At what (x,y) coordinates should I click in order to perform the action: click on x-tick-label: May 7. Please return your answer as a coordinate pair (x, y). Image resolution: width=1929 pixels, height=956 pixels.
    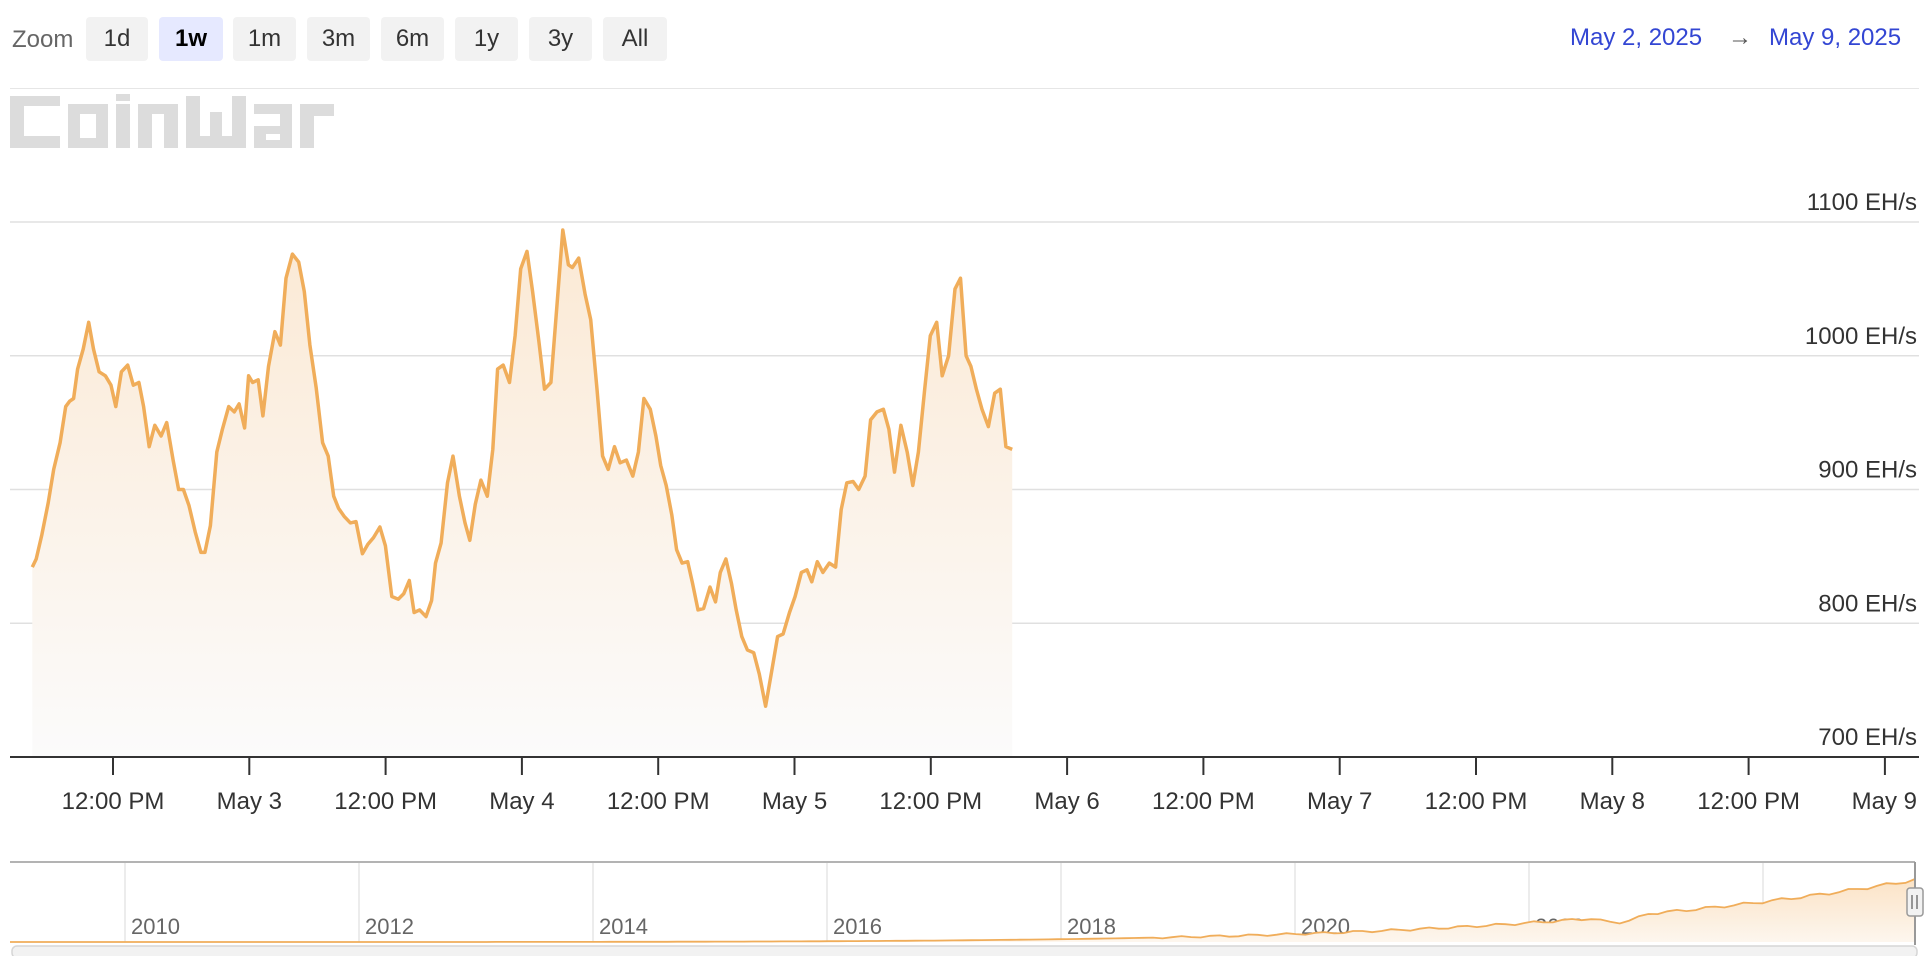
    Looking at the image, I should click on (1339, 801).